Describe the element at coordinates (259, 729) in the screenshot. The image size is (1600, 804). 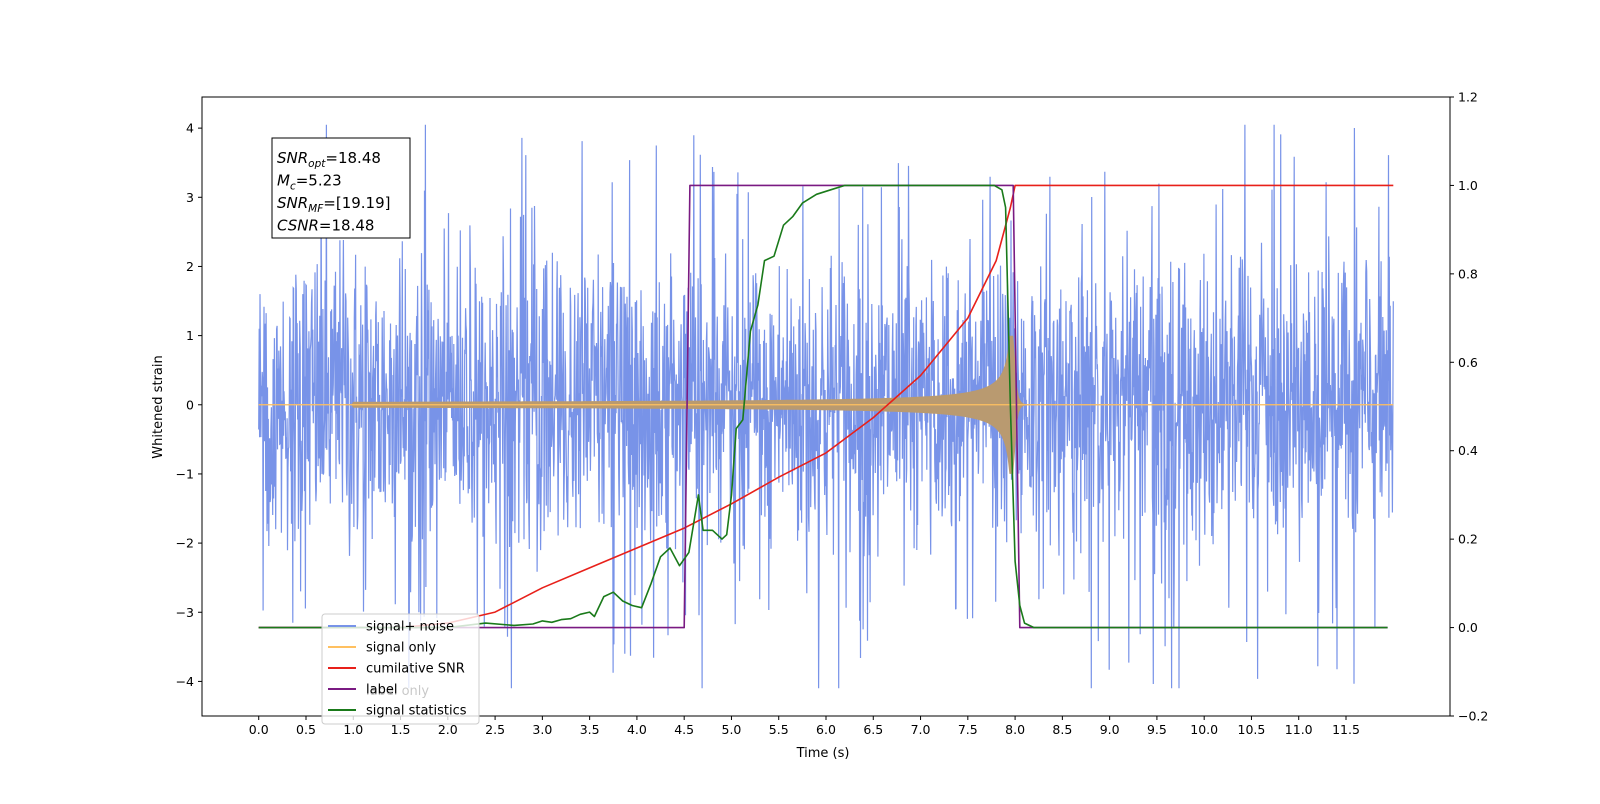
I see `x-tick-label: 0.0` at that location.